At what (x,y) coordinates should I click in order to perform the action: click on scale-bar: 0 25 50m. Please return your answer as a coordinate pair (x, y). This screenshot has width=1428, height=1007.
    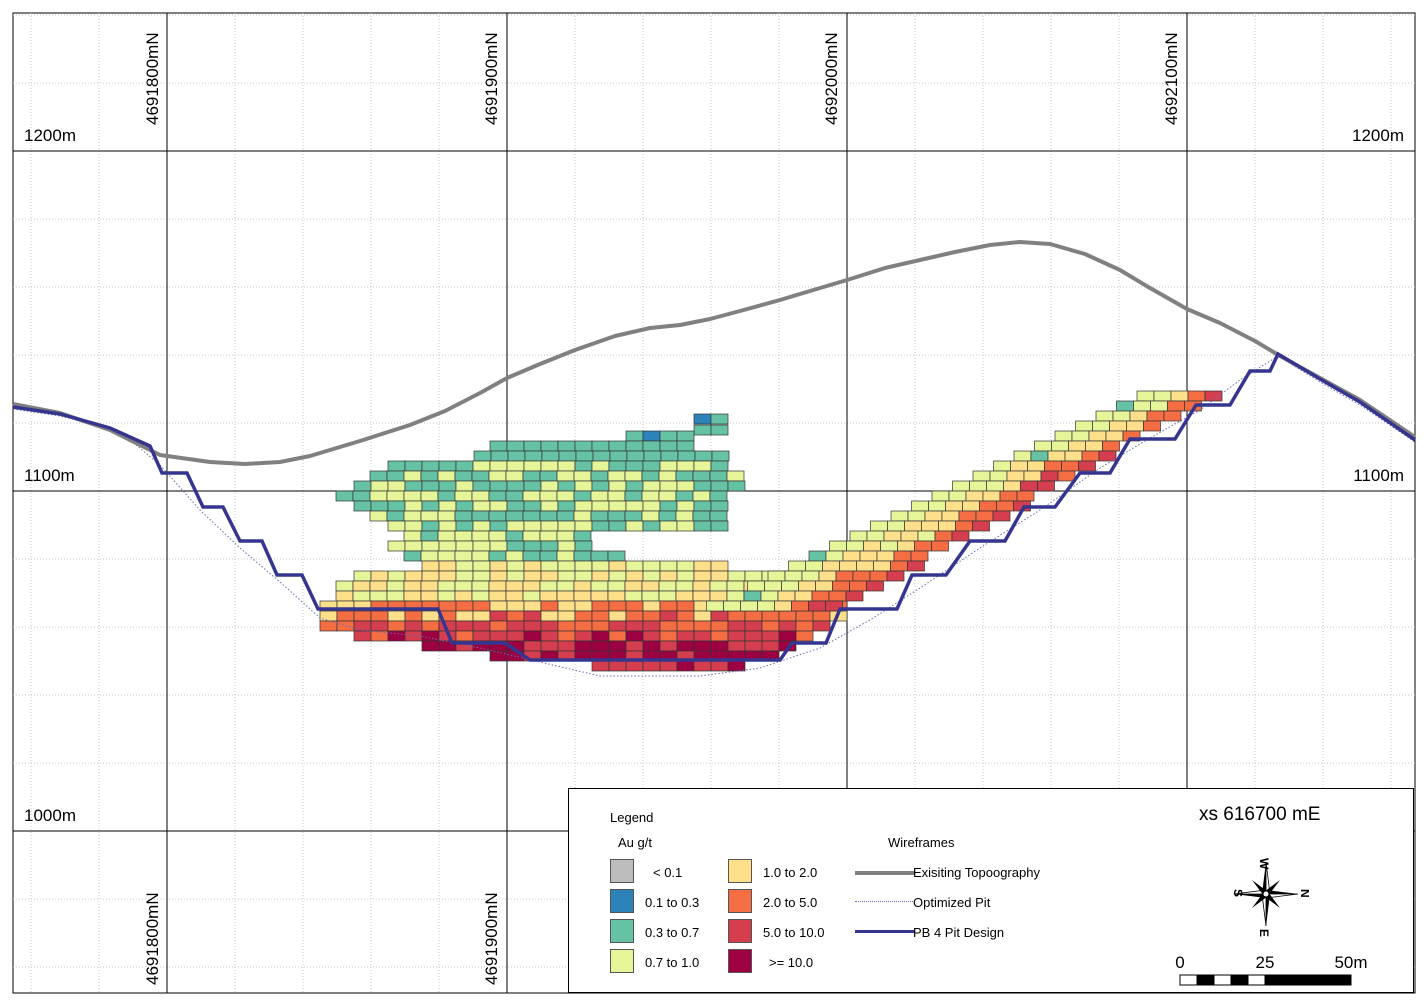
    Looking at the image, I should click on (1271, 969).